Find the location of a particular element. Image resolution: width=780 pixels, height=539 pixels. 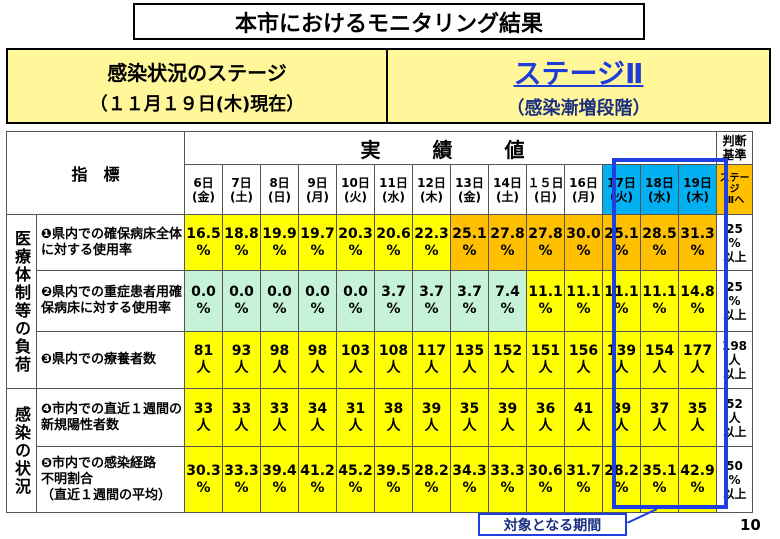

category-cell: 感染の状況 is located at coordinates (21, 450).